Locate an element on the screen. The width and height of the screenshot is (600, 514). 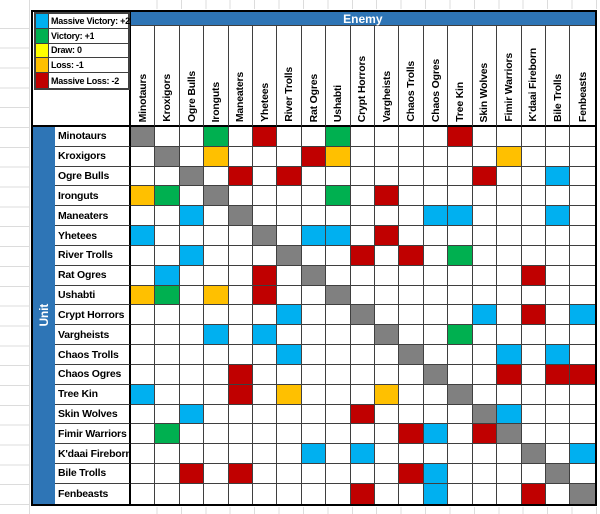
column-header: Maneaters is located at coordinates (241, 76).